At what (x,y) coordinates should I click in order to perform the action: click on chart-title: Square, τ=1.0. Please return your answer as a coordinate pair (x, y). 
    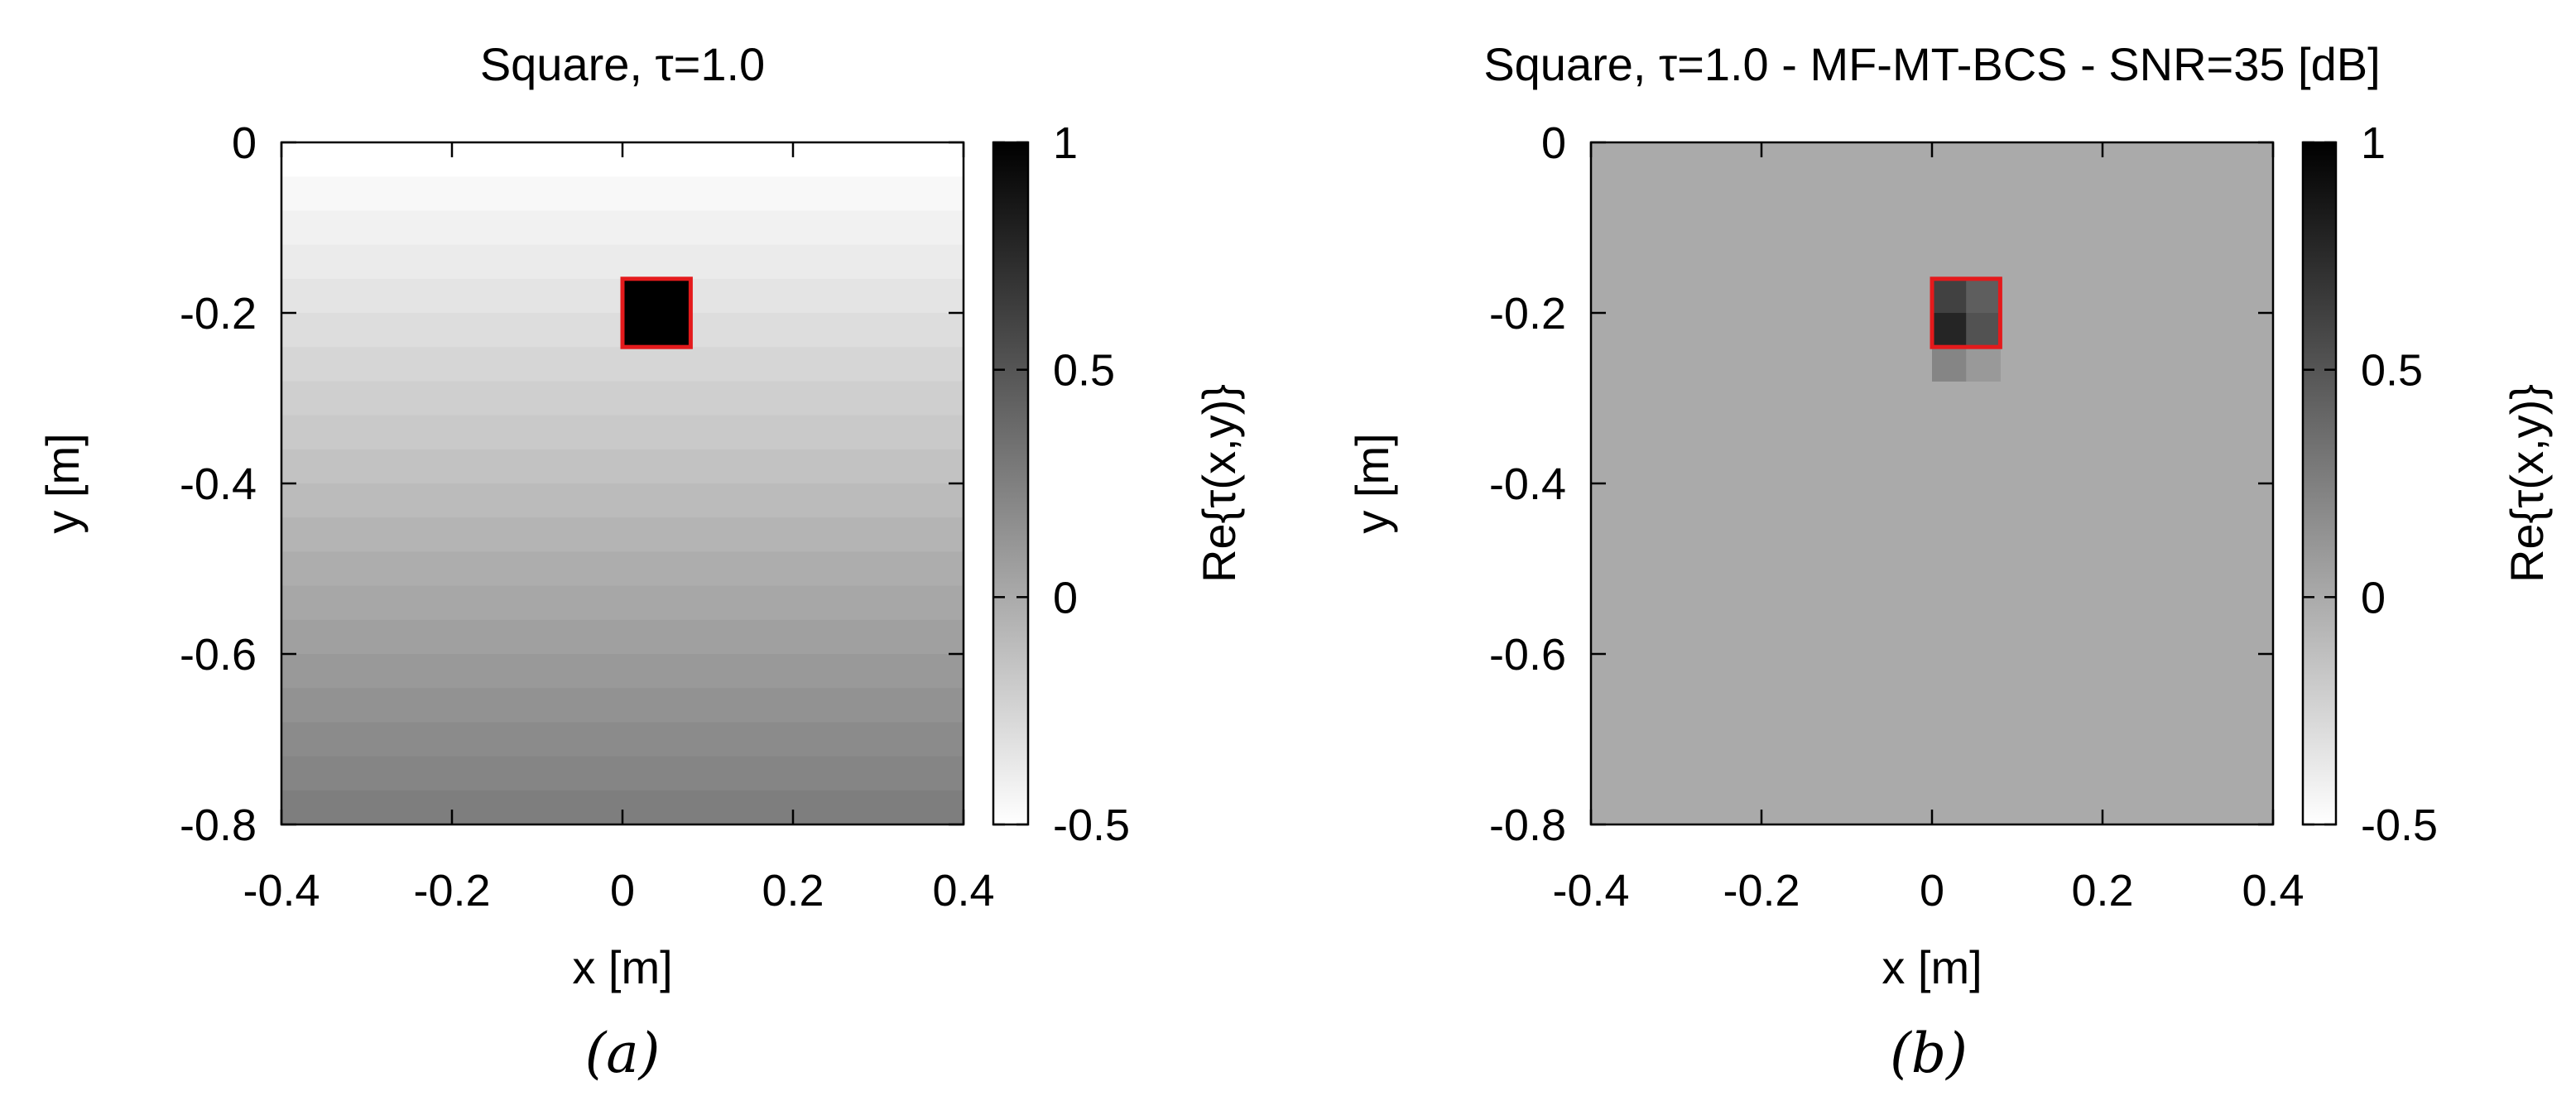
    Looking at the image, I should click on (622, 64).